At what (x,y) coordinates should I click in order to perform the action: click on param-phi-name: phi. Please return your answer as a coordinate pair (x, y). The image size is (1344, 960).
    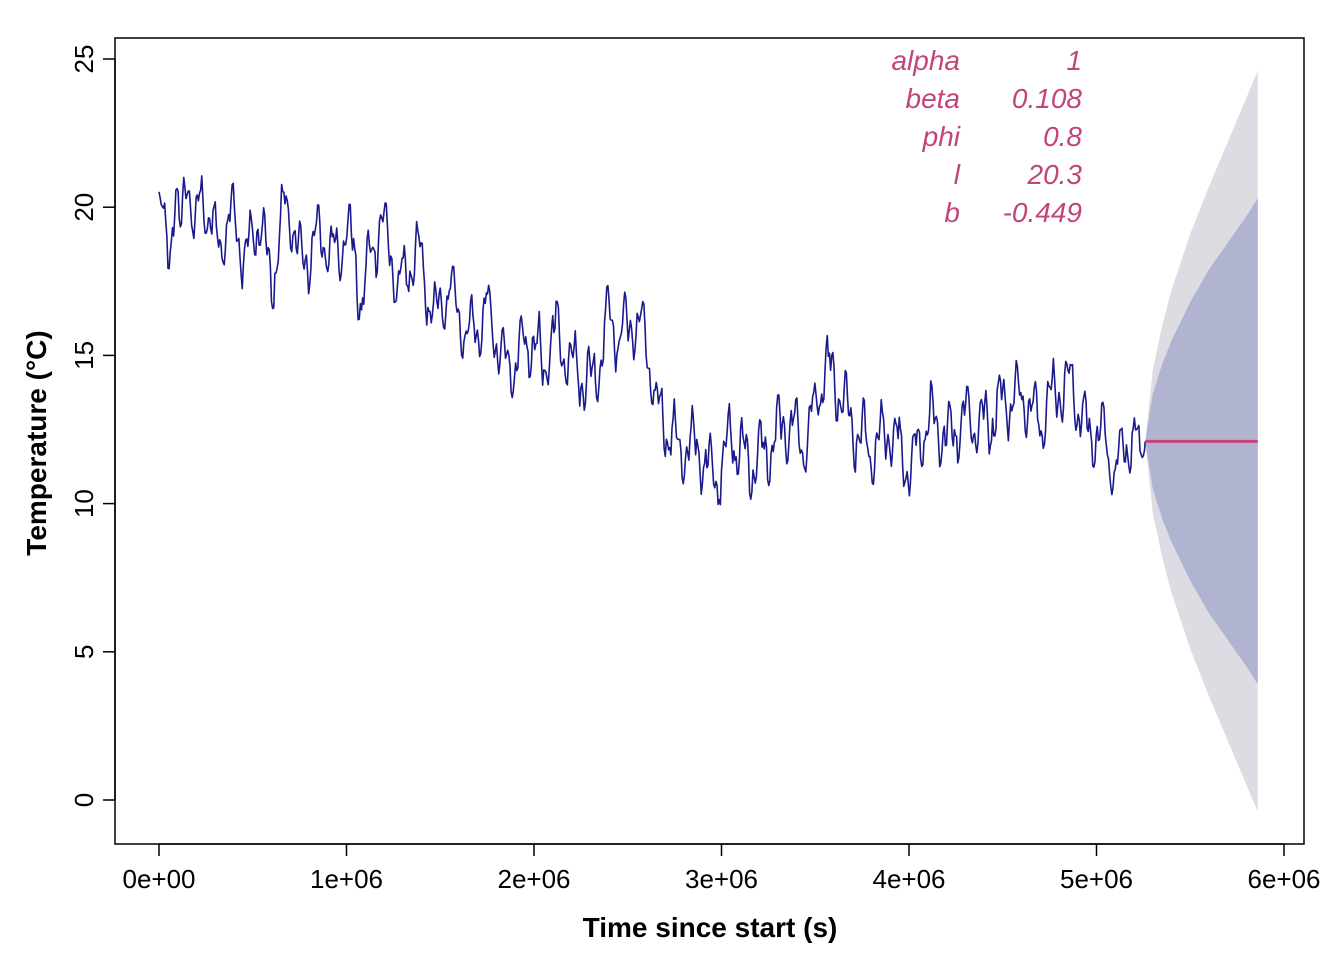
    Looking at the image, I should click on (941, 136).